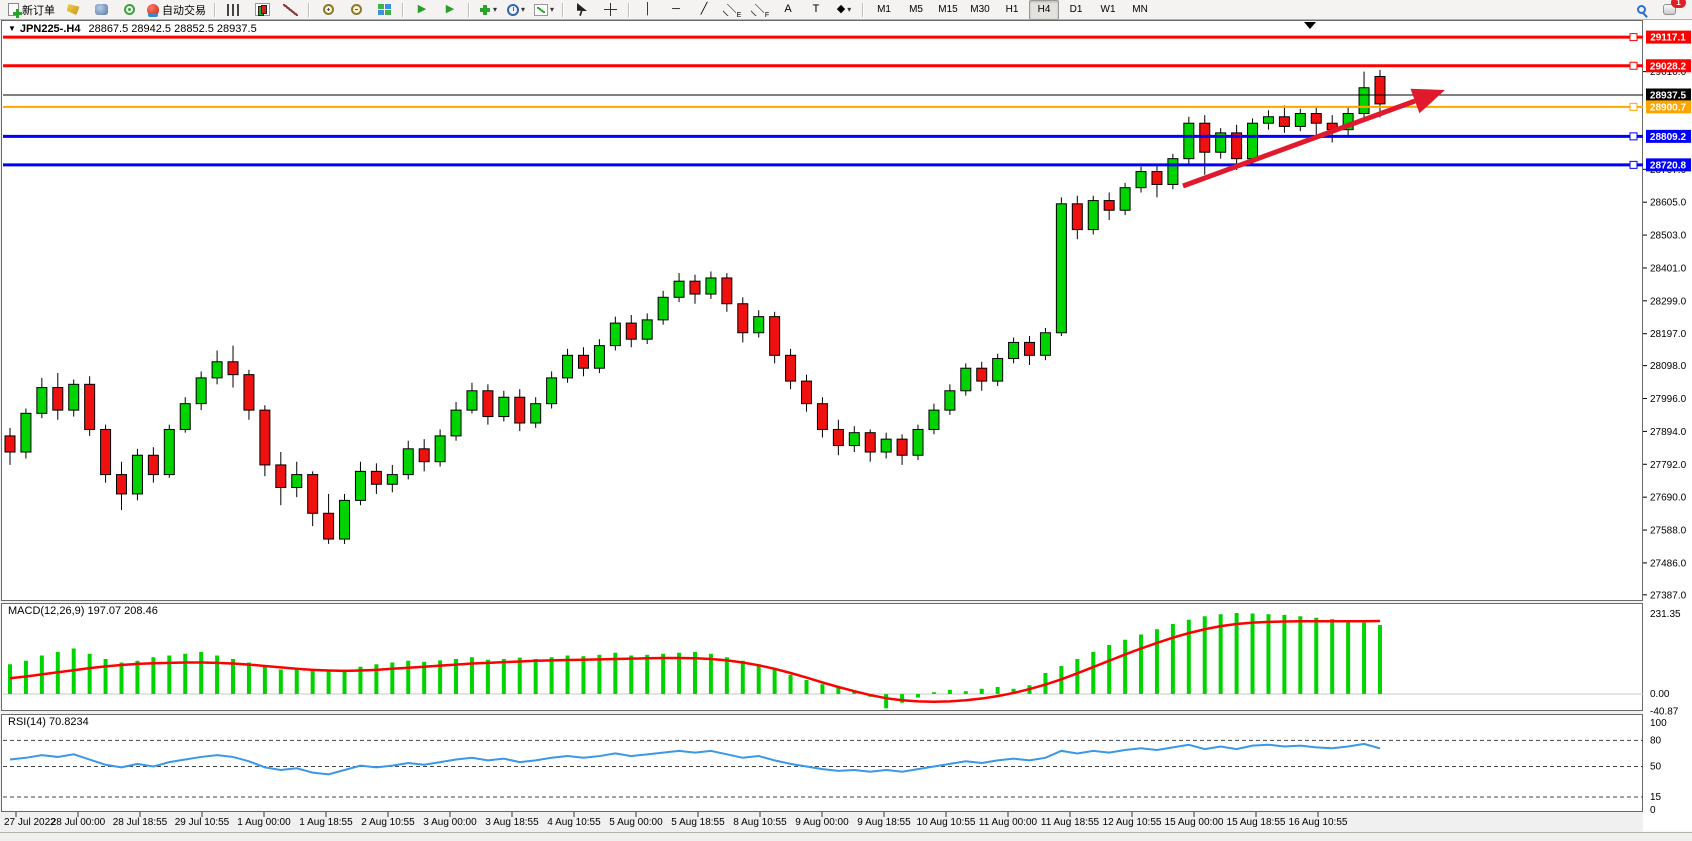  I want to click on timeframe-button-h4: H4, so click(1044, 10).